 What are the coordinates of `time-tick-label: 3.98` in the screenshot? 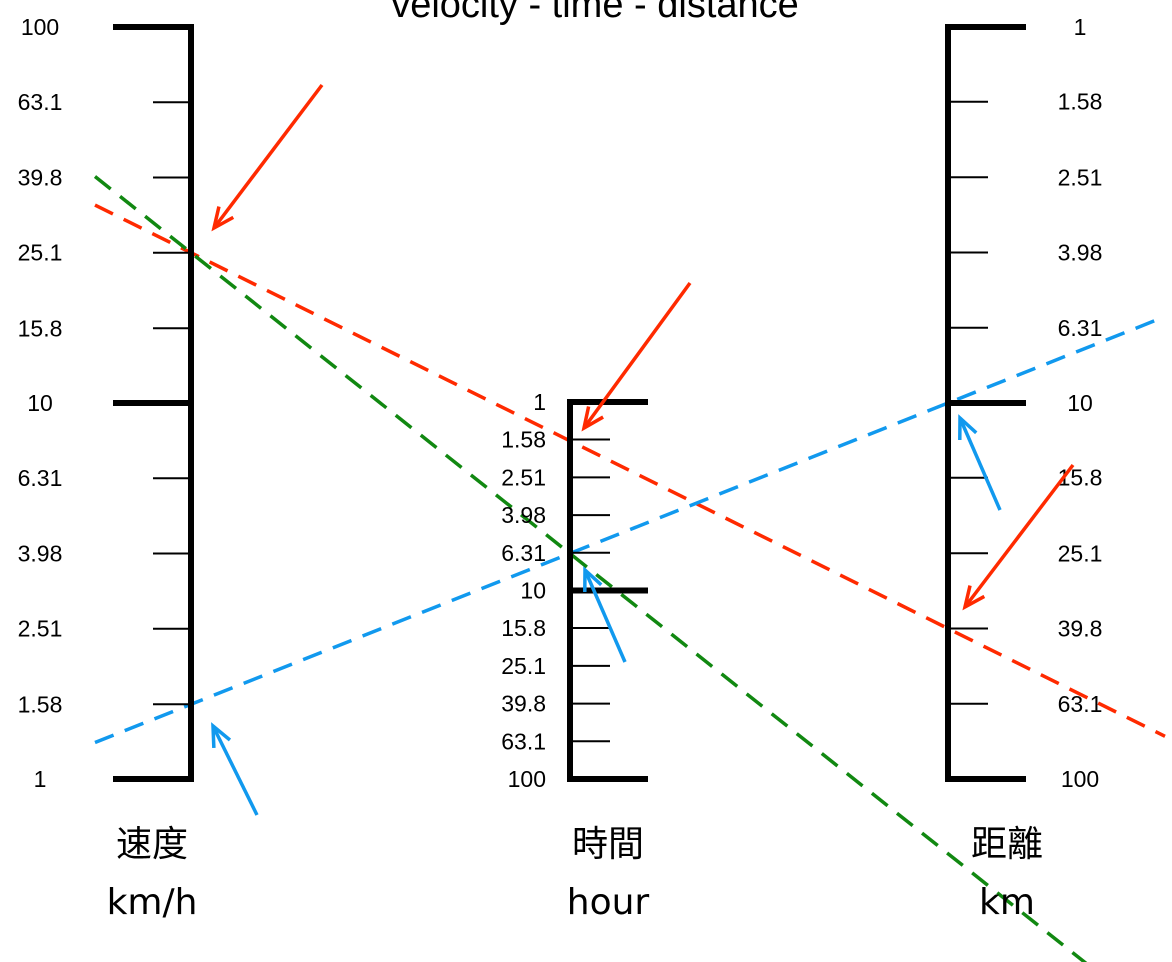 It's located at (523, 515).